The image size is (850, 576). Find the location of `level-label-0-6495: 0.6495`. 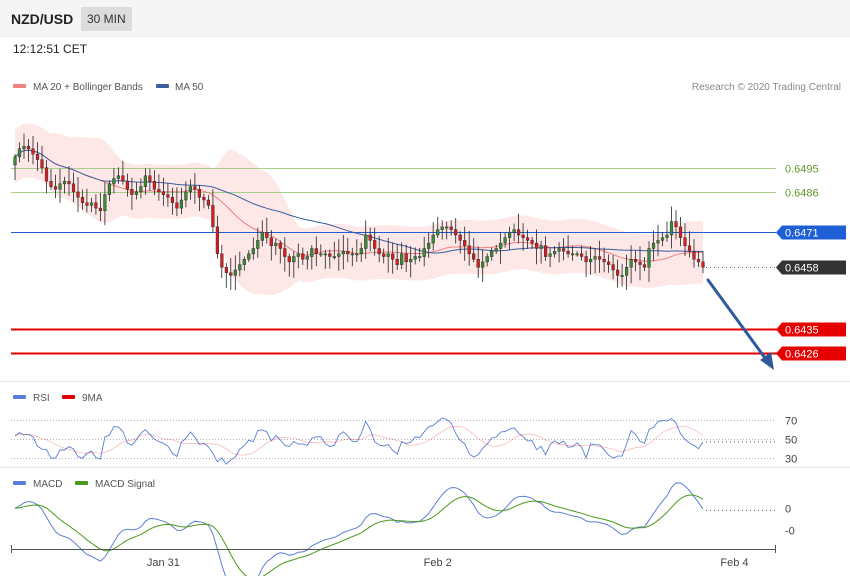

level-label-0-6495: 0.6495 is located at coordinates (802, 170).